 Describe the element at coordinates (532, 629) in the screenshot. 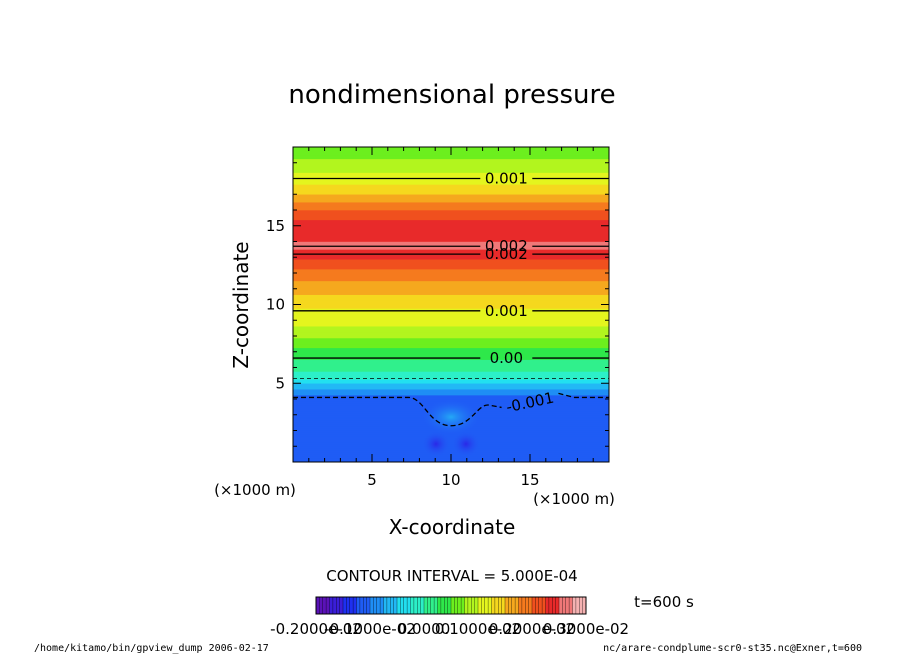

I see `colorbar-tick-label: 0.2000e-02` at that location.